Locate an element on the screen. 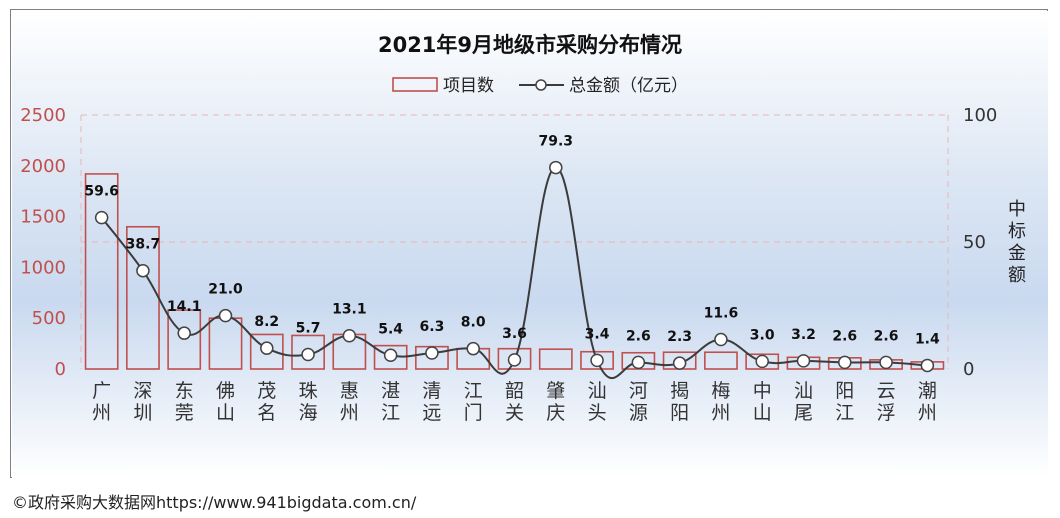 The height and width of the screenshot is (518, 1060). data-label: 5.4 is located at coordinates (390, 329).